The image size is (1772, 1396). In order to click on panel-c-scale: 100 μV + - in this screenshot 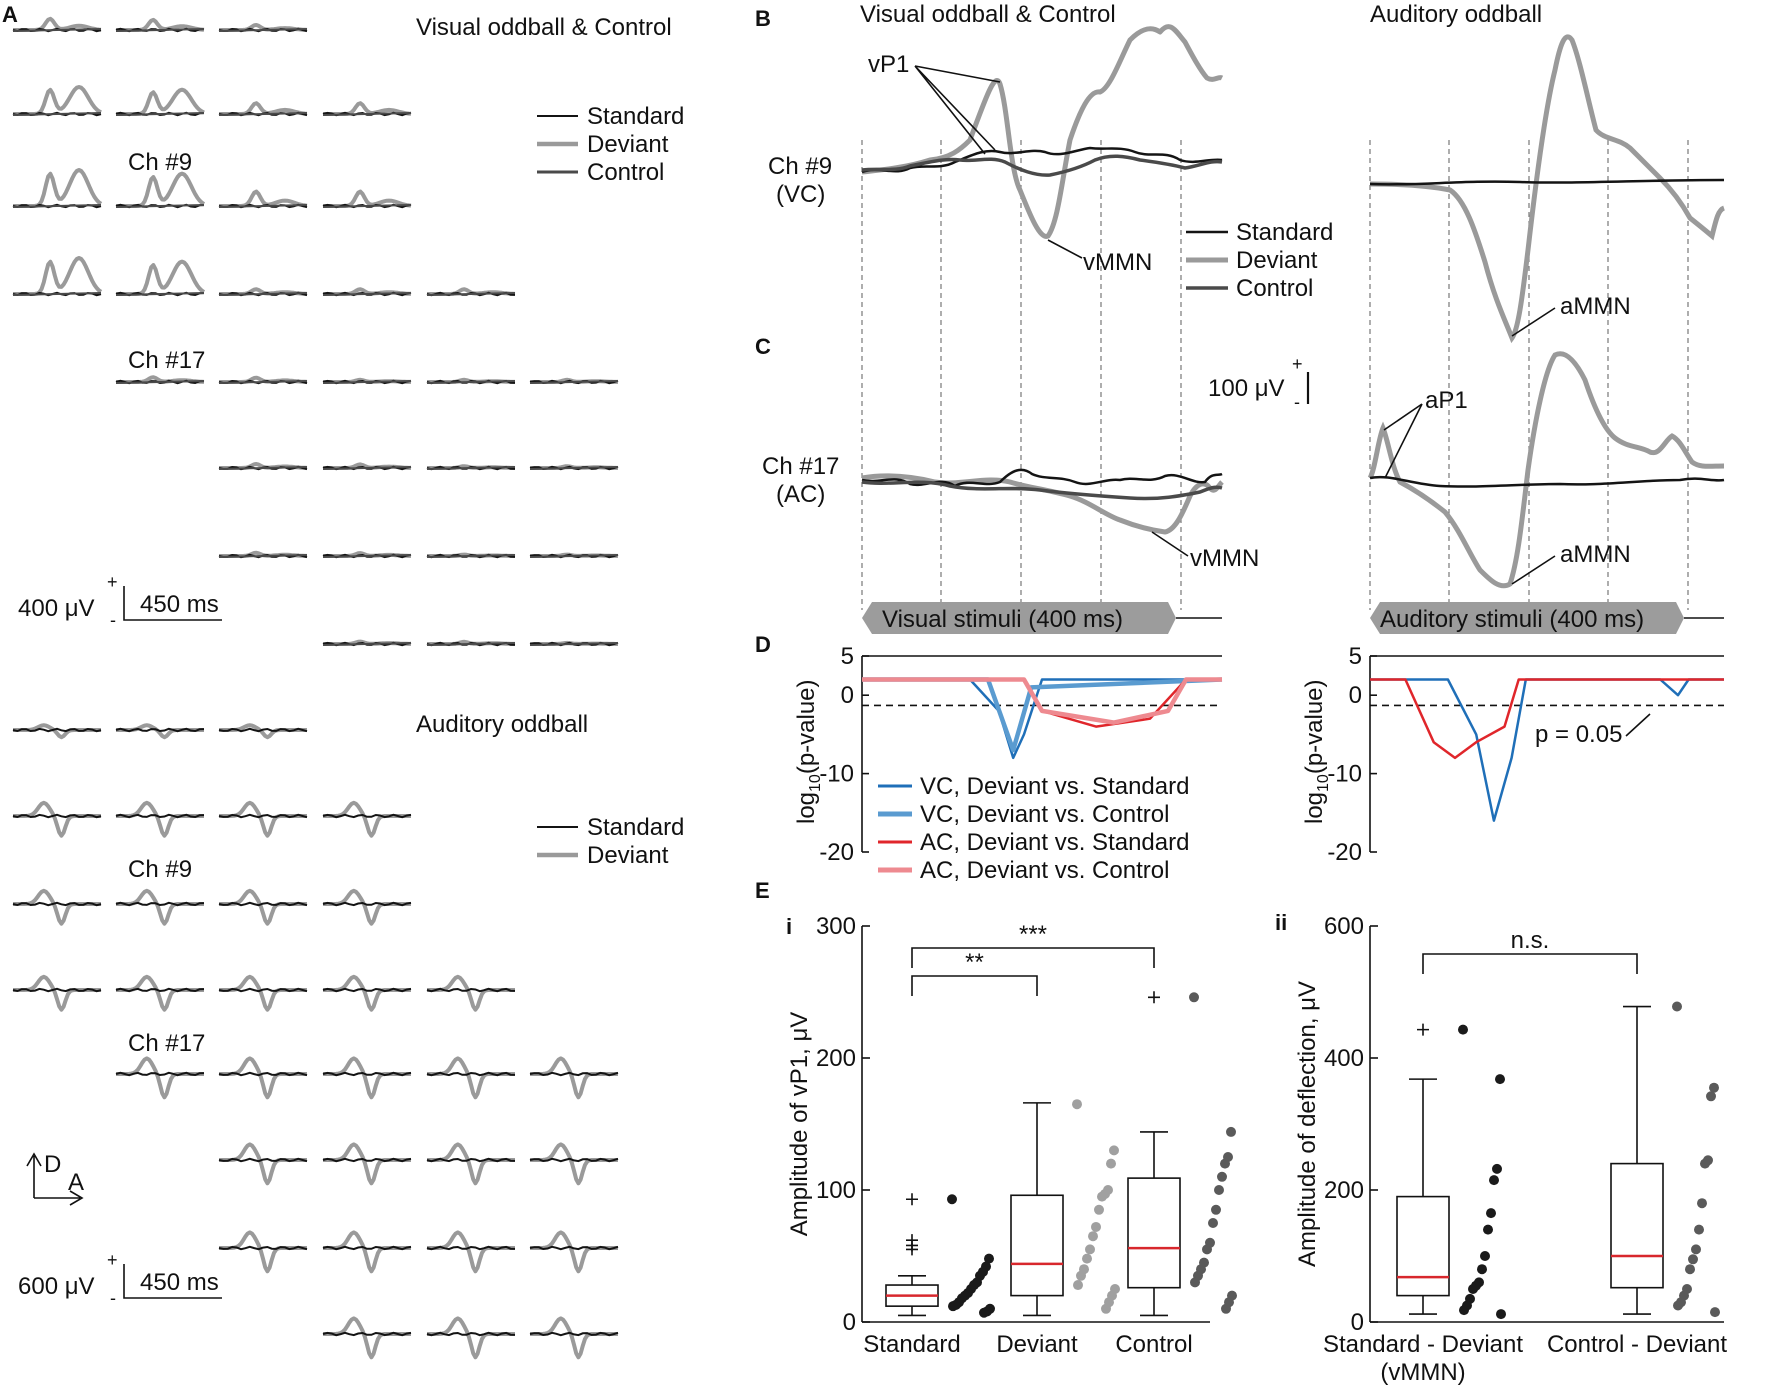, I will do `click(1259, 383)`.